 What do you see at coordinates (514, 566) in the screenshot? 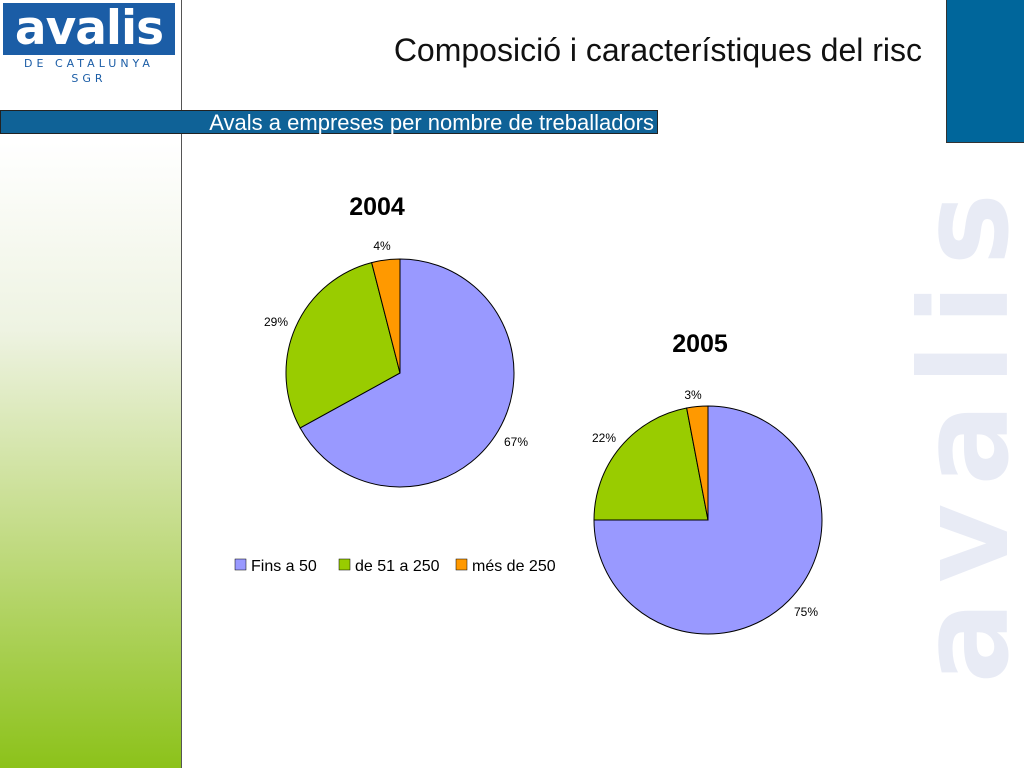
I see `legend-label-m-s-de-250: més de 250` at bounding box center [514, 566].